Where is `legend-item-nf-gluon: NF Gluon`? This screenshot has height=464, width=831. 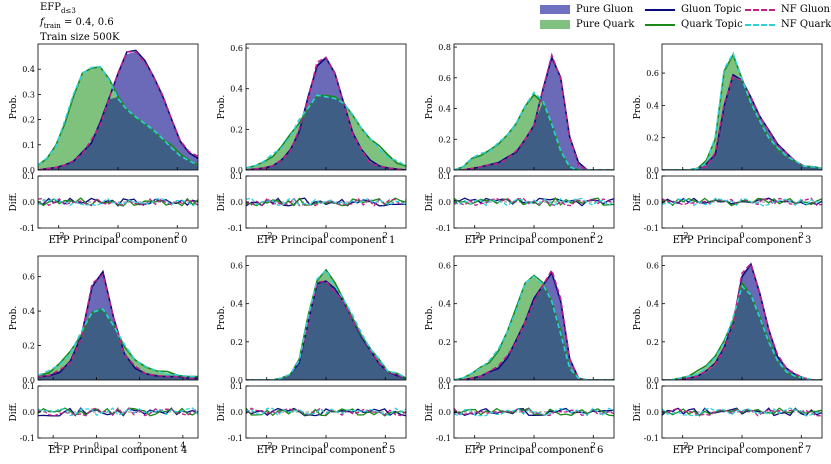 legend-item-nf-gluon: NF Gluon is located at coordinates (787, 10).